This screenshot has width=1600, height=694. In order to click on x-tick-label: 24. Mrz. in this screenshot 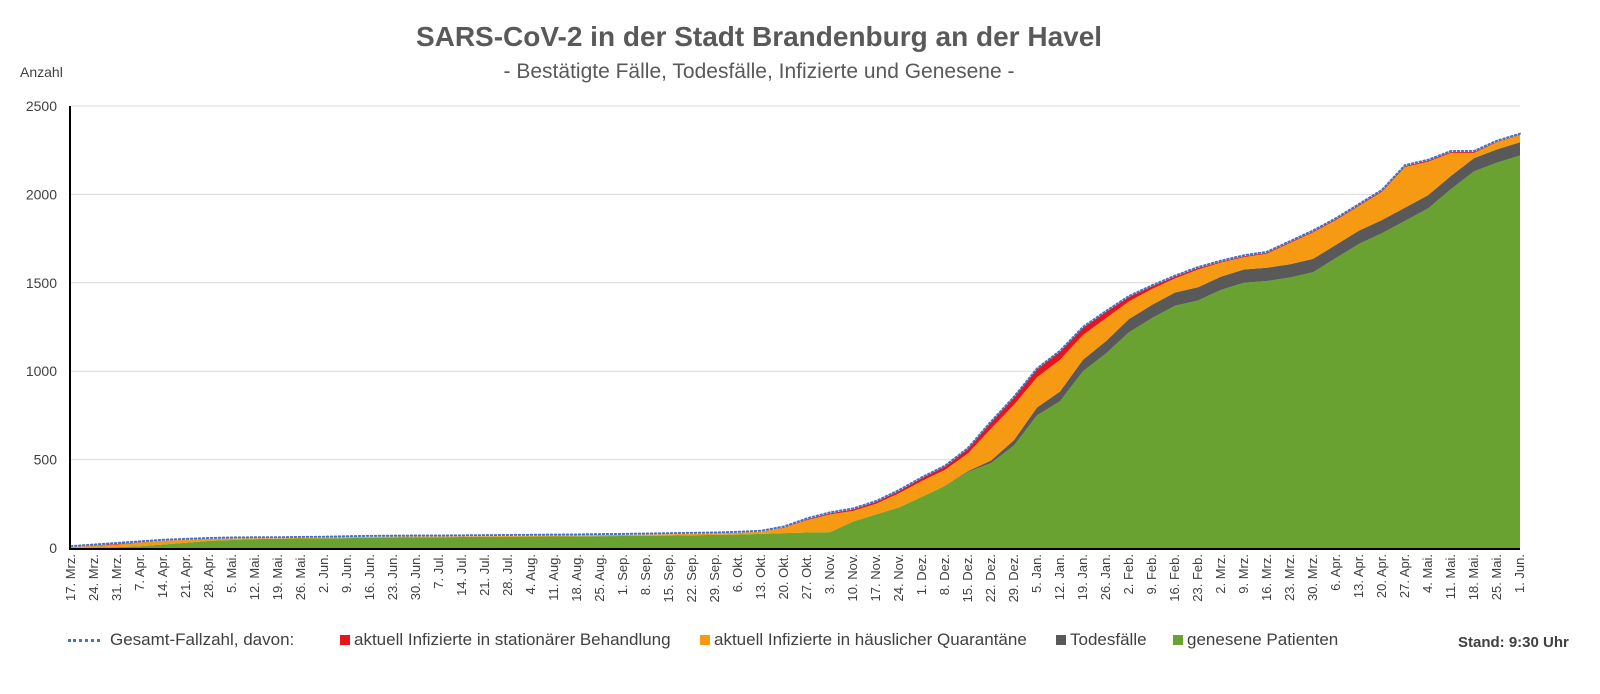, I will do `click(93, 577)`.